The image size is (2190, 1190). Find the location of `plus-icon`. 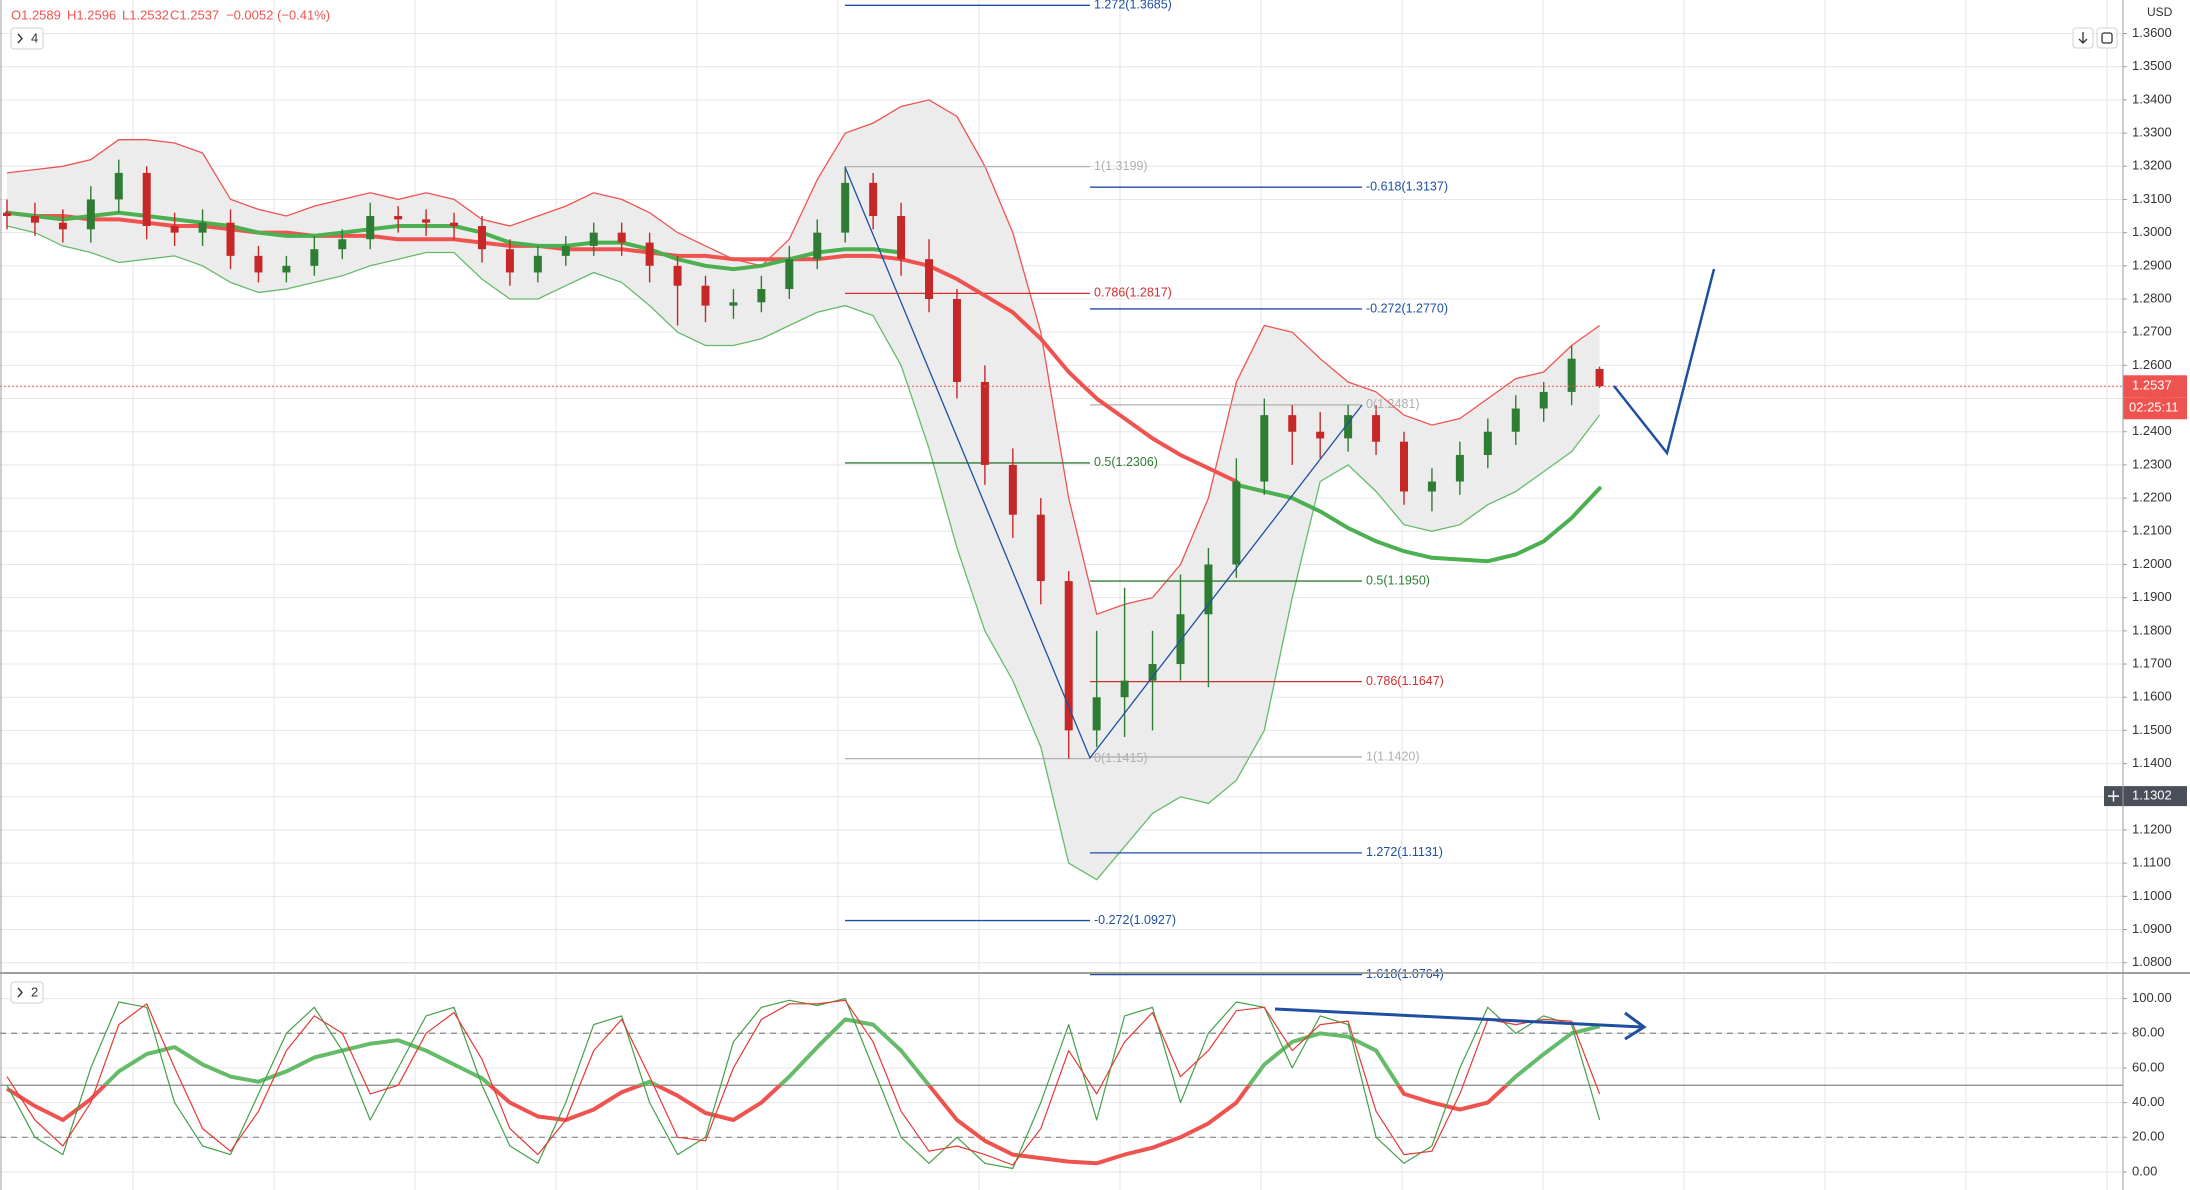

plus-icon is located at coordinates (2113, 796).